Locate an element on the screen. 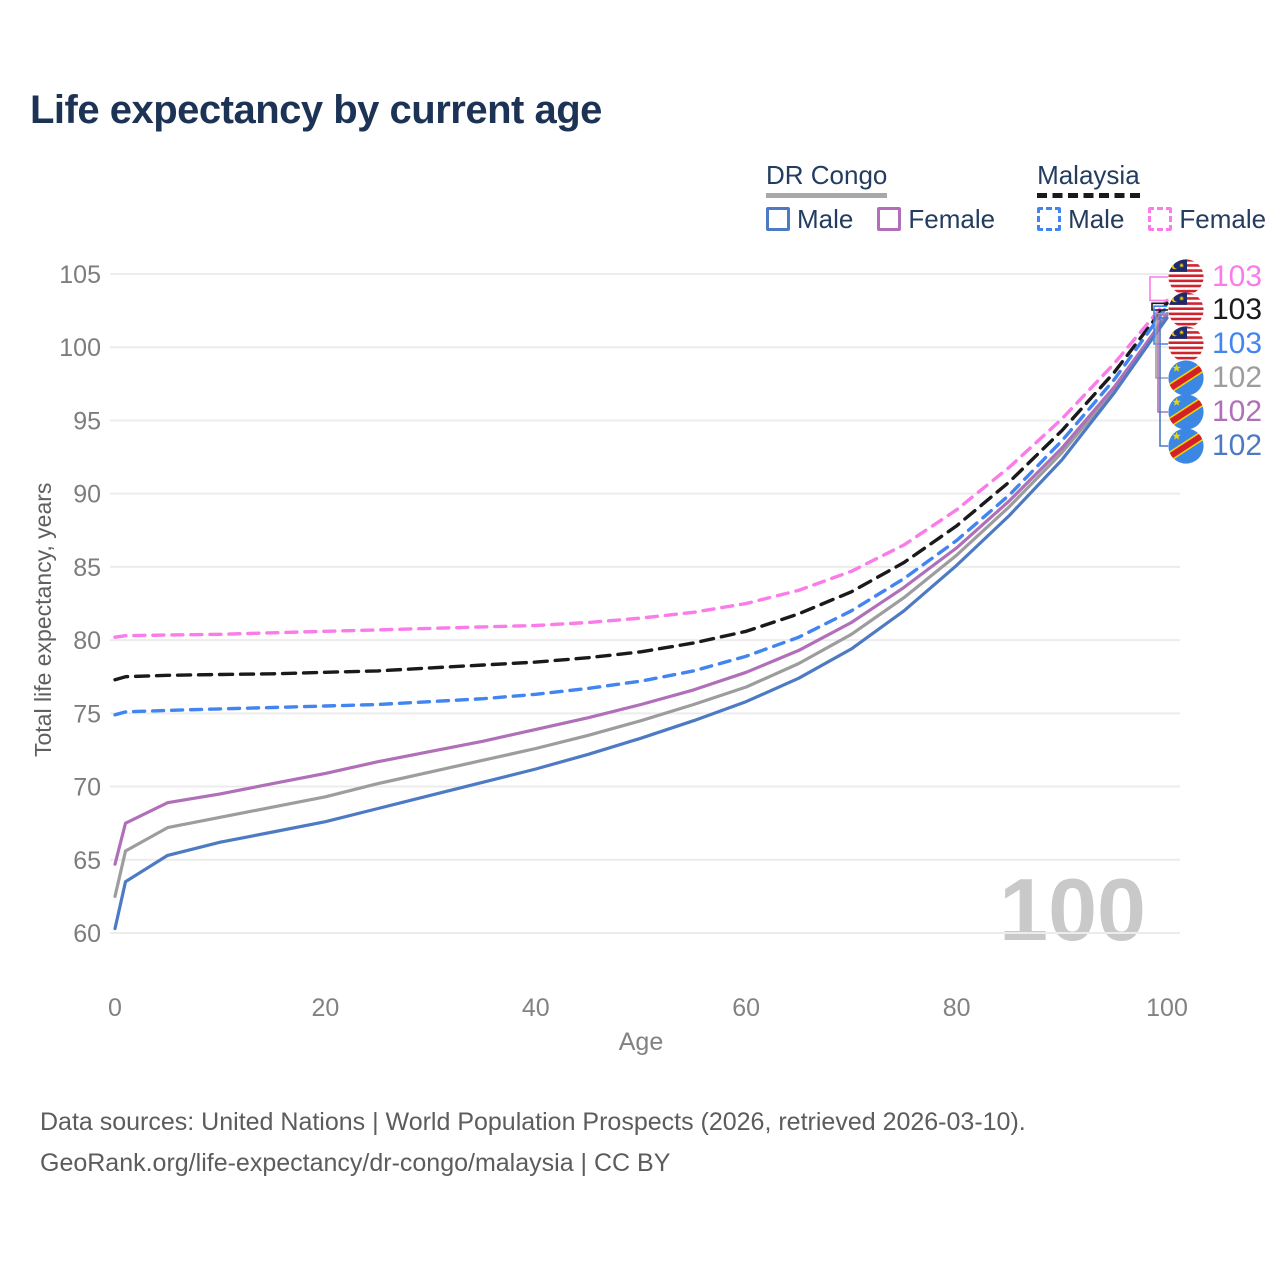  end-label-row-malaysia-female: 103 is located at coordinates (1215, 277).